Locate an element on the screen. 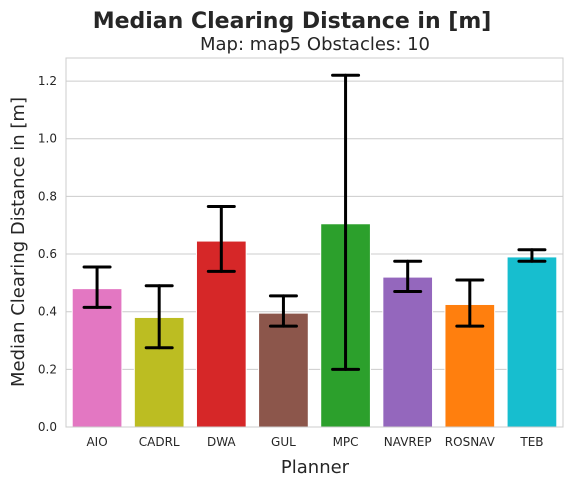  y-tick-label: 1.2 is located at coordinates (47, 81).